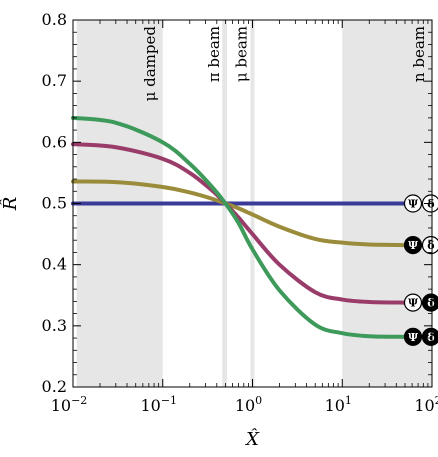  What do you see at coordinates (214, 54) in the screenshot?
I see `region-label: π beam` at bounding box center [214, 54].